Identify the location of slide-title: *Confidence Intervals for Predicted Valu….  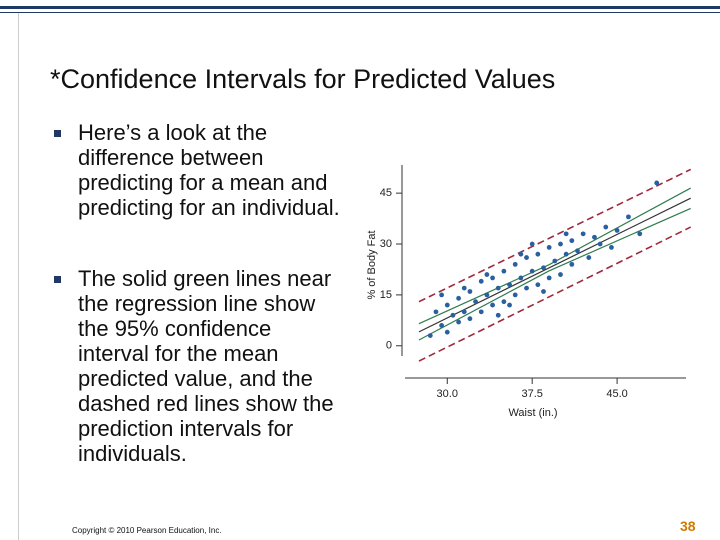
(303, 79).